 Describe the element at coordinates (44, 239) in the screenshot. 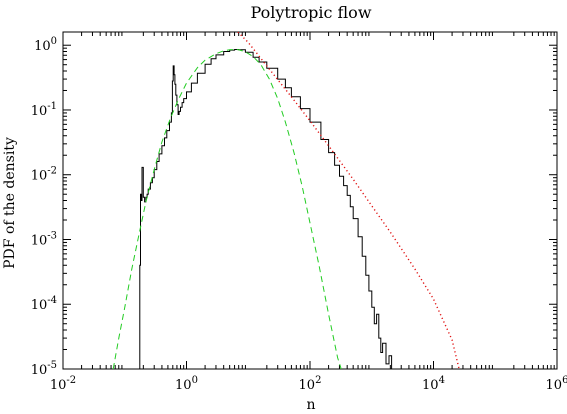

I see `y-tick-label: 10⁻³` at that location.